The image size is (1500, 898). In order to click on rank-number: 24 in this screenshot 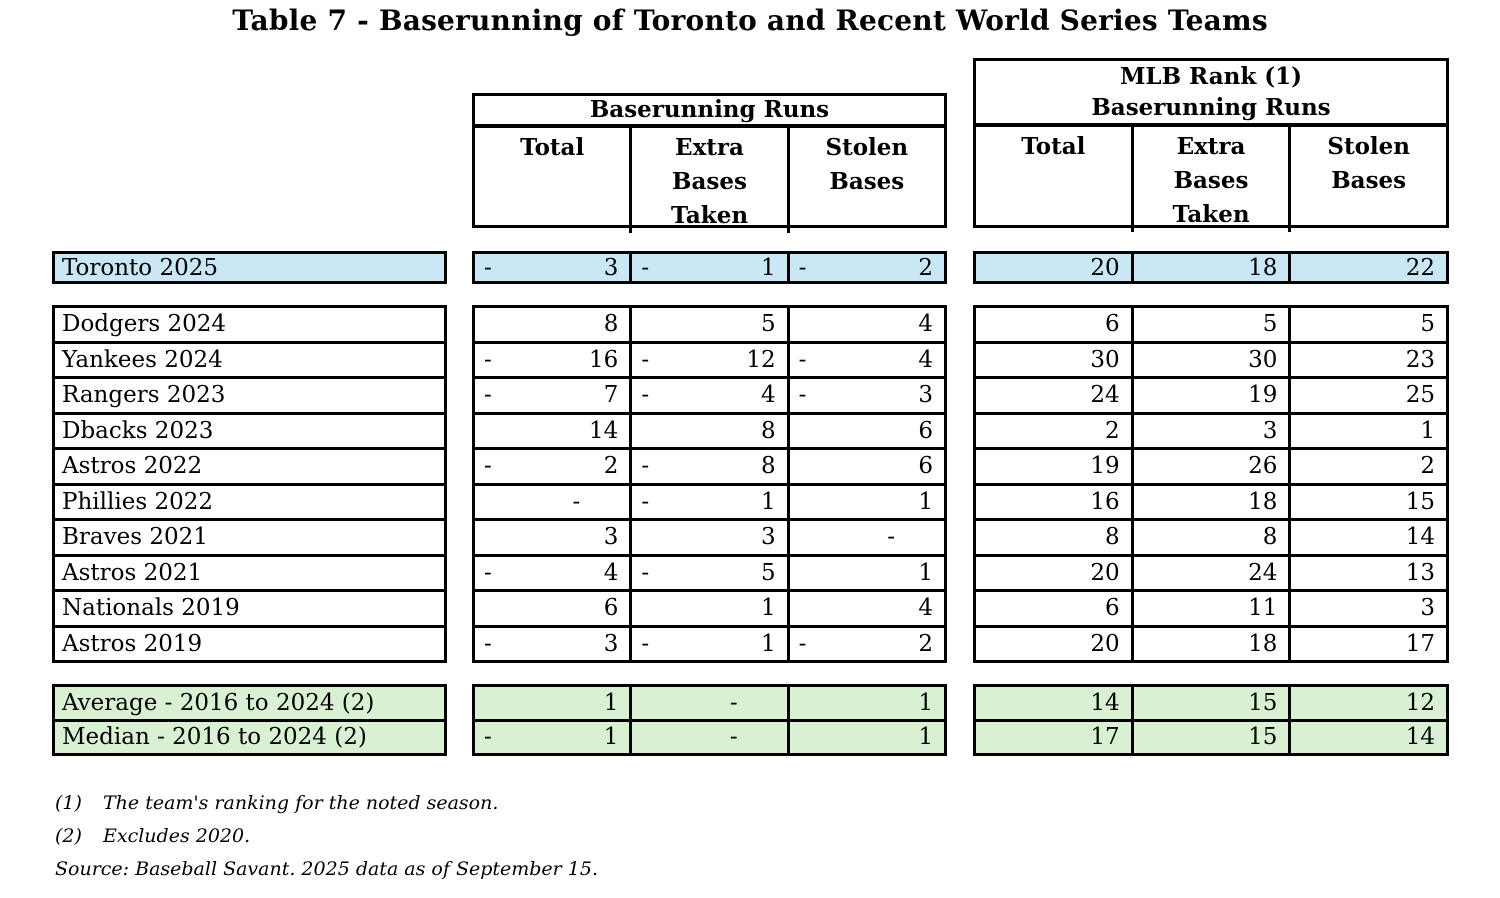, I will do `click(1105, 395)`.